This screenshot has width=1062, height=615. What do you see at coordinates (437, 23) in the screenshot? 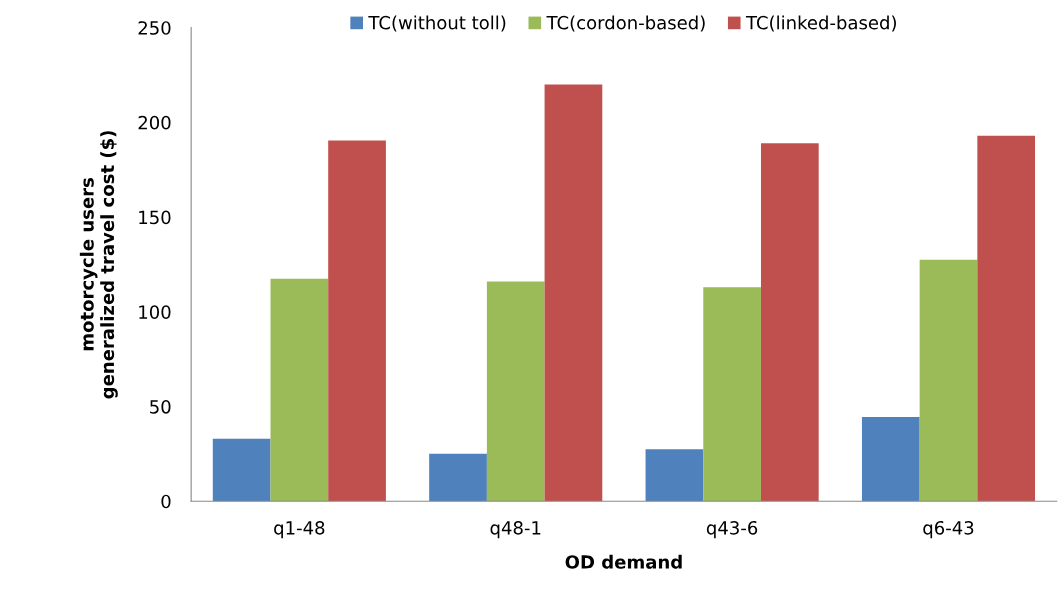
I see `legend-label: TC(without toll)` at bounding box center [437, 23].